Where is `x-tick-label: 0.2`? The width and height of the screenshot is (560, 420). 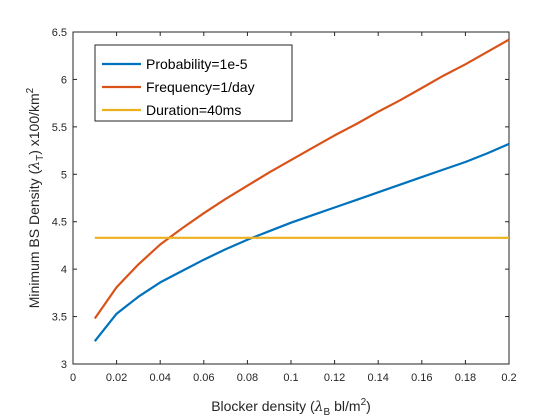
x-tick-label: 0.2 is located at coordinates (508, 378).